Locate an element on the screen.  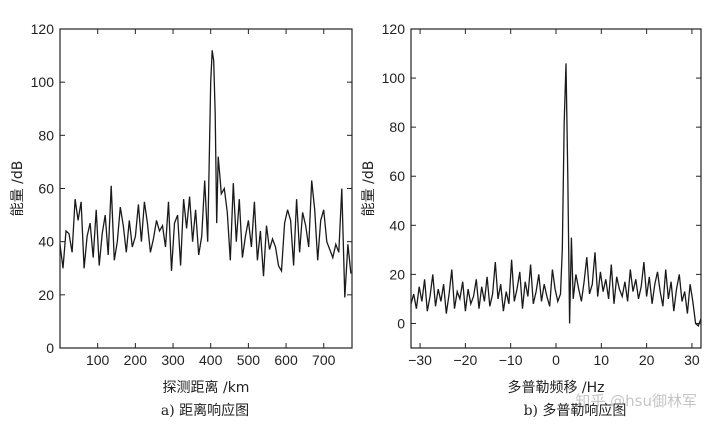
x-tick-label: 300 is located at coordinates (173, 360).